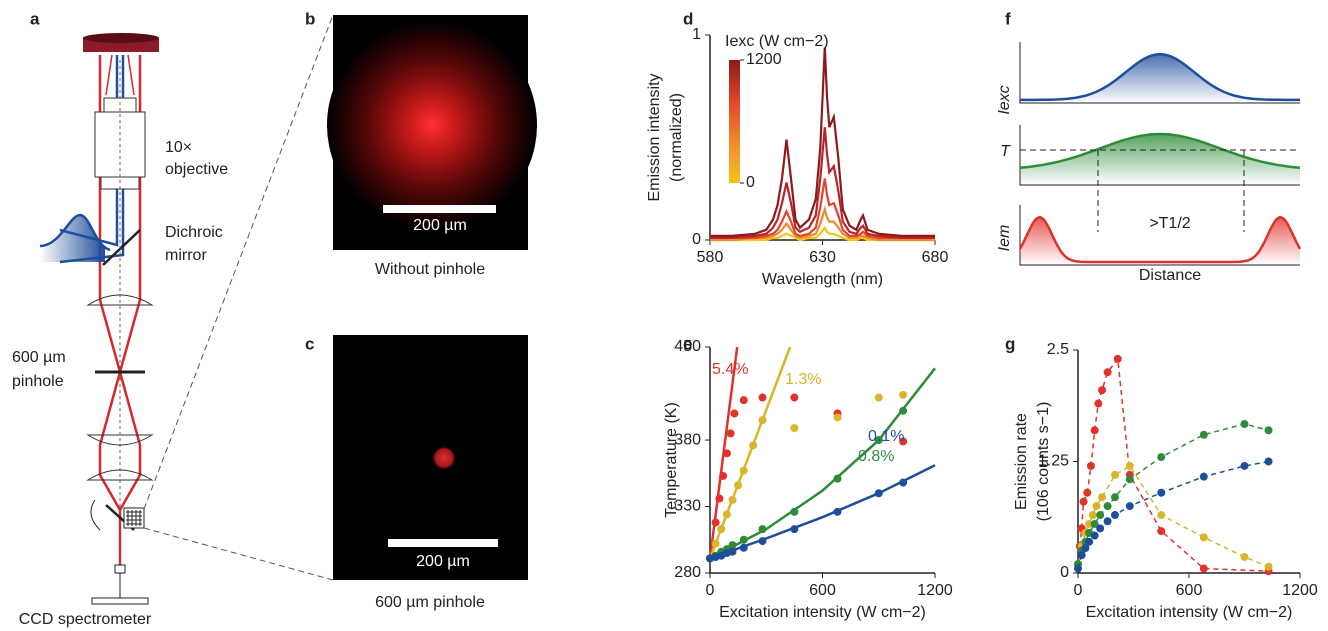 This screenshot has width=1328, height=631. Describe the element at coordinates (750, 182) in the screenshot. I see `colorbar-tick-label: 0` at that location.